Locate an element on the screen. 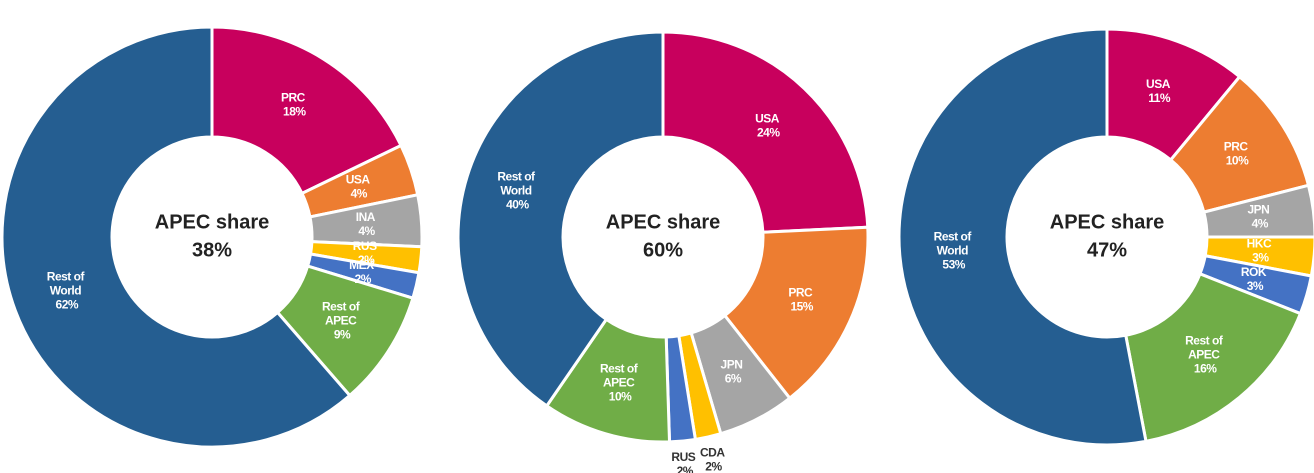  center-value: 60% is located at coordinates (663, 250).